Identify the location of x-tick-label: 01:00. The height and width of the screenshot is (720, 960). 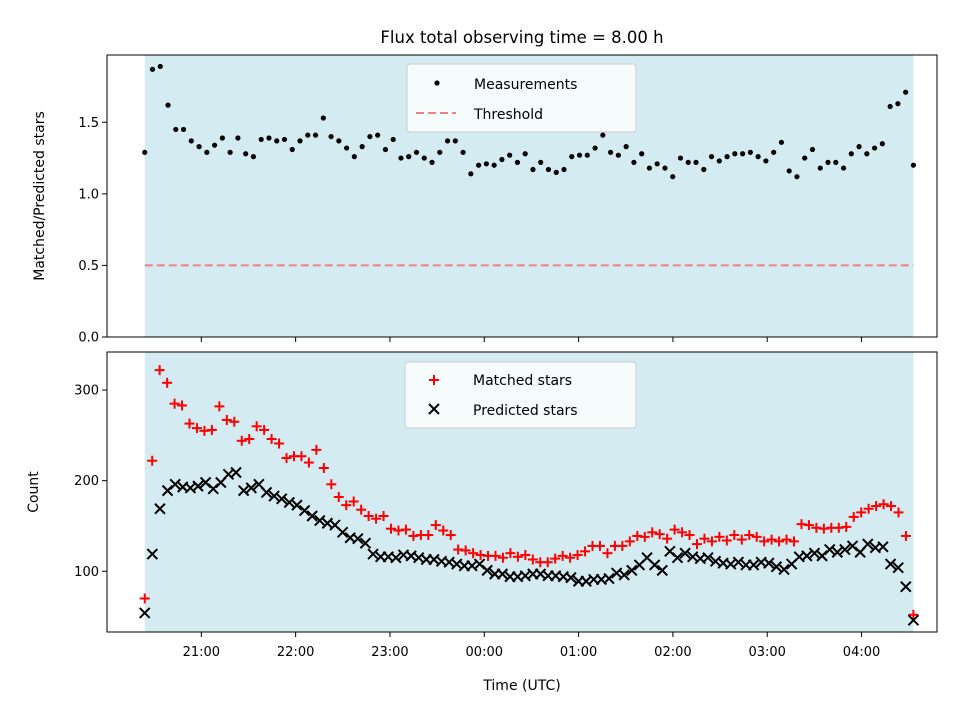
(578, 652).